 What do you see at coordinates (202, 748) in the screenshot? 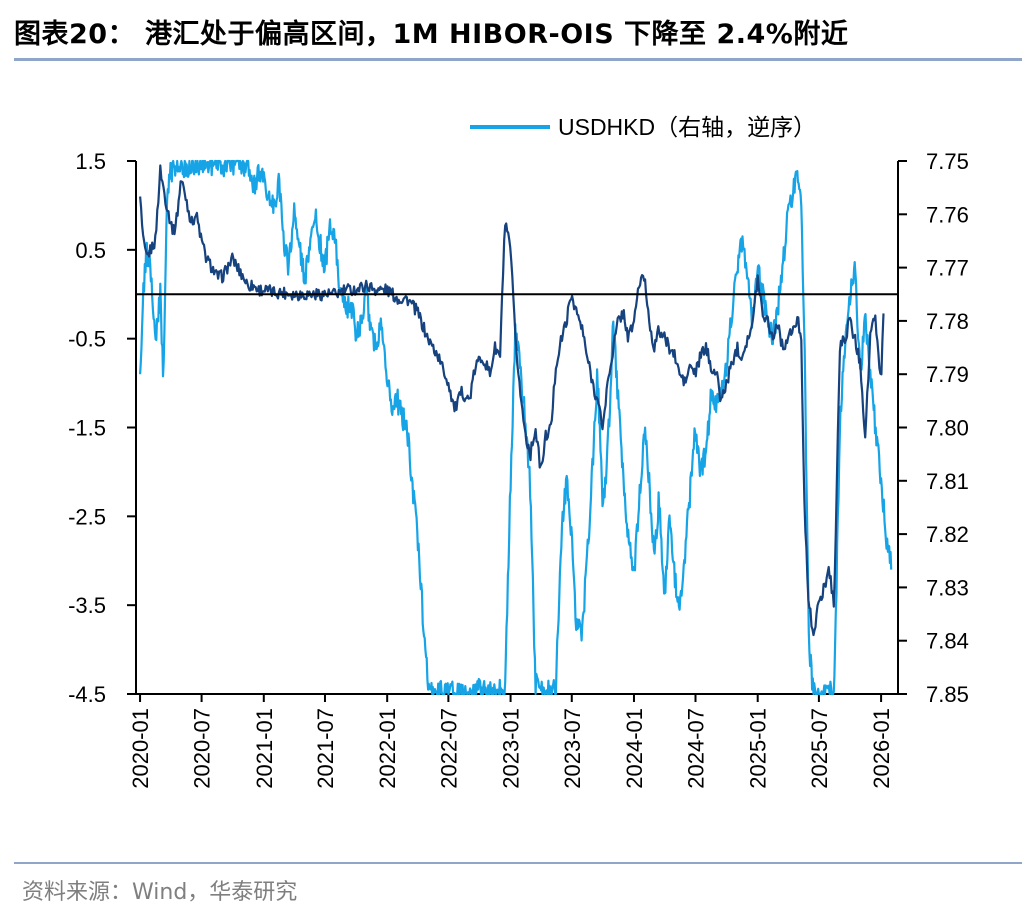
I see `x-tick-label: 2020-07` at bounding box center [202, 748].